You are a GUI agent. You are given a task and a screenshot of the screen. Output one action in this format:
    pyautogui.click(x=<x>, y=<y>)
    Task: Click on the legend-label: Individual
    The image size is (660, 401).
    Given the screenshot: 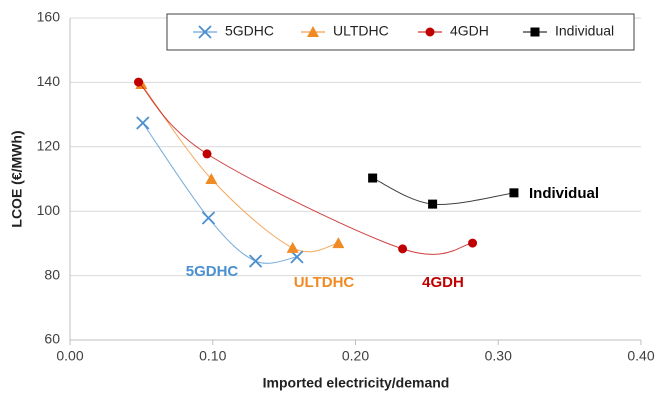 What is the action you would take?
    pyautogui.click(x=584, y=31)
    